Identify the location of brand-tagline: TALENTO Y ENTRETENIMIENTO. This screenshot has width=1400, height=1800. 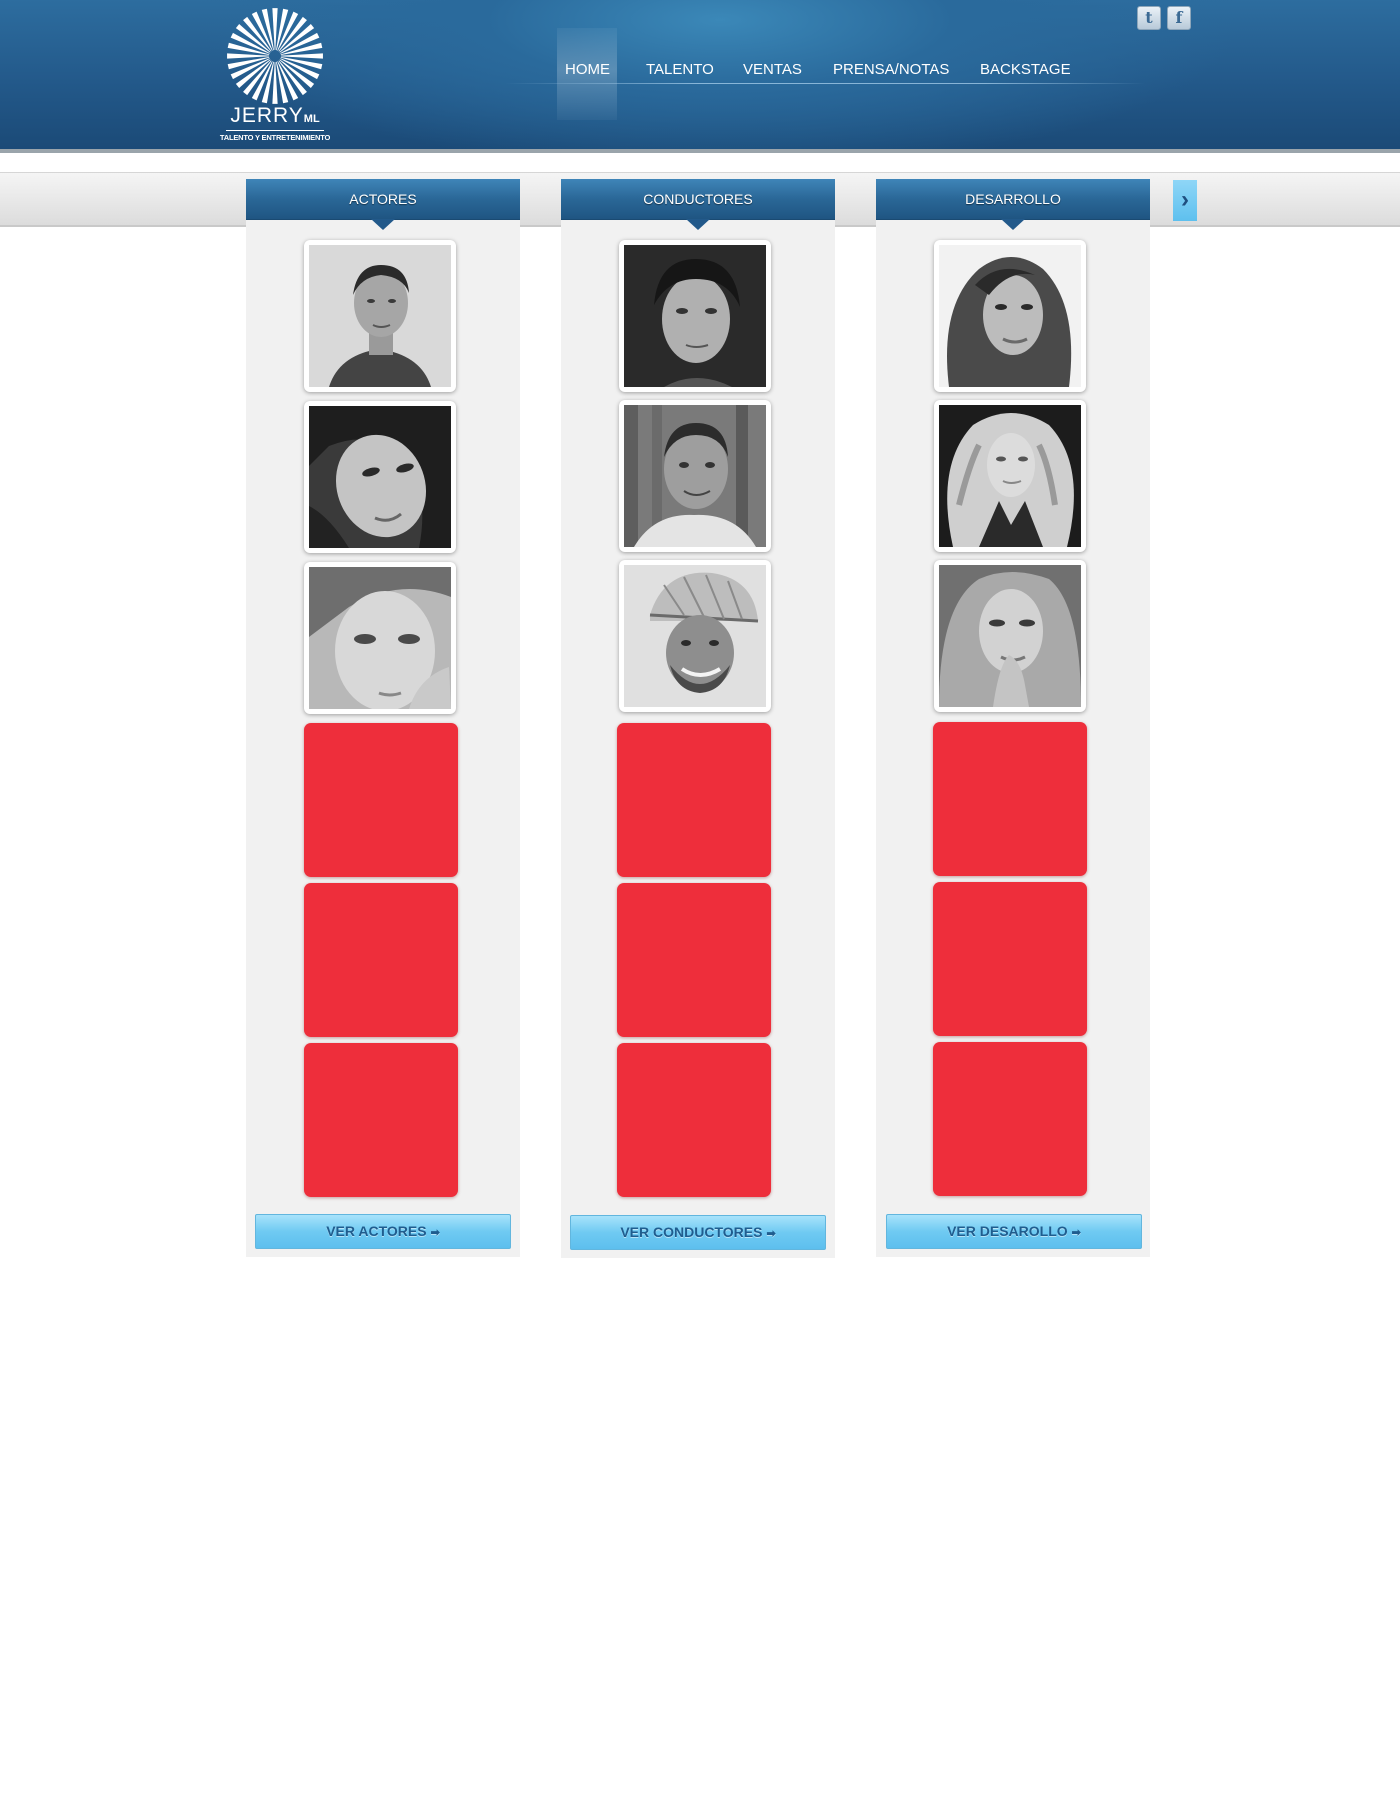
(275, 137).